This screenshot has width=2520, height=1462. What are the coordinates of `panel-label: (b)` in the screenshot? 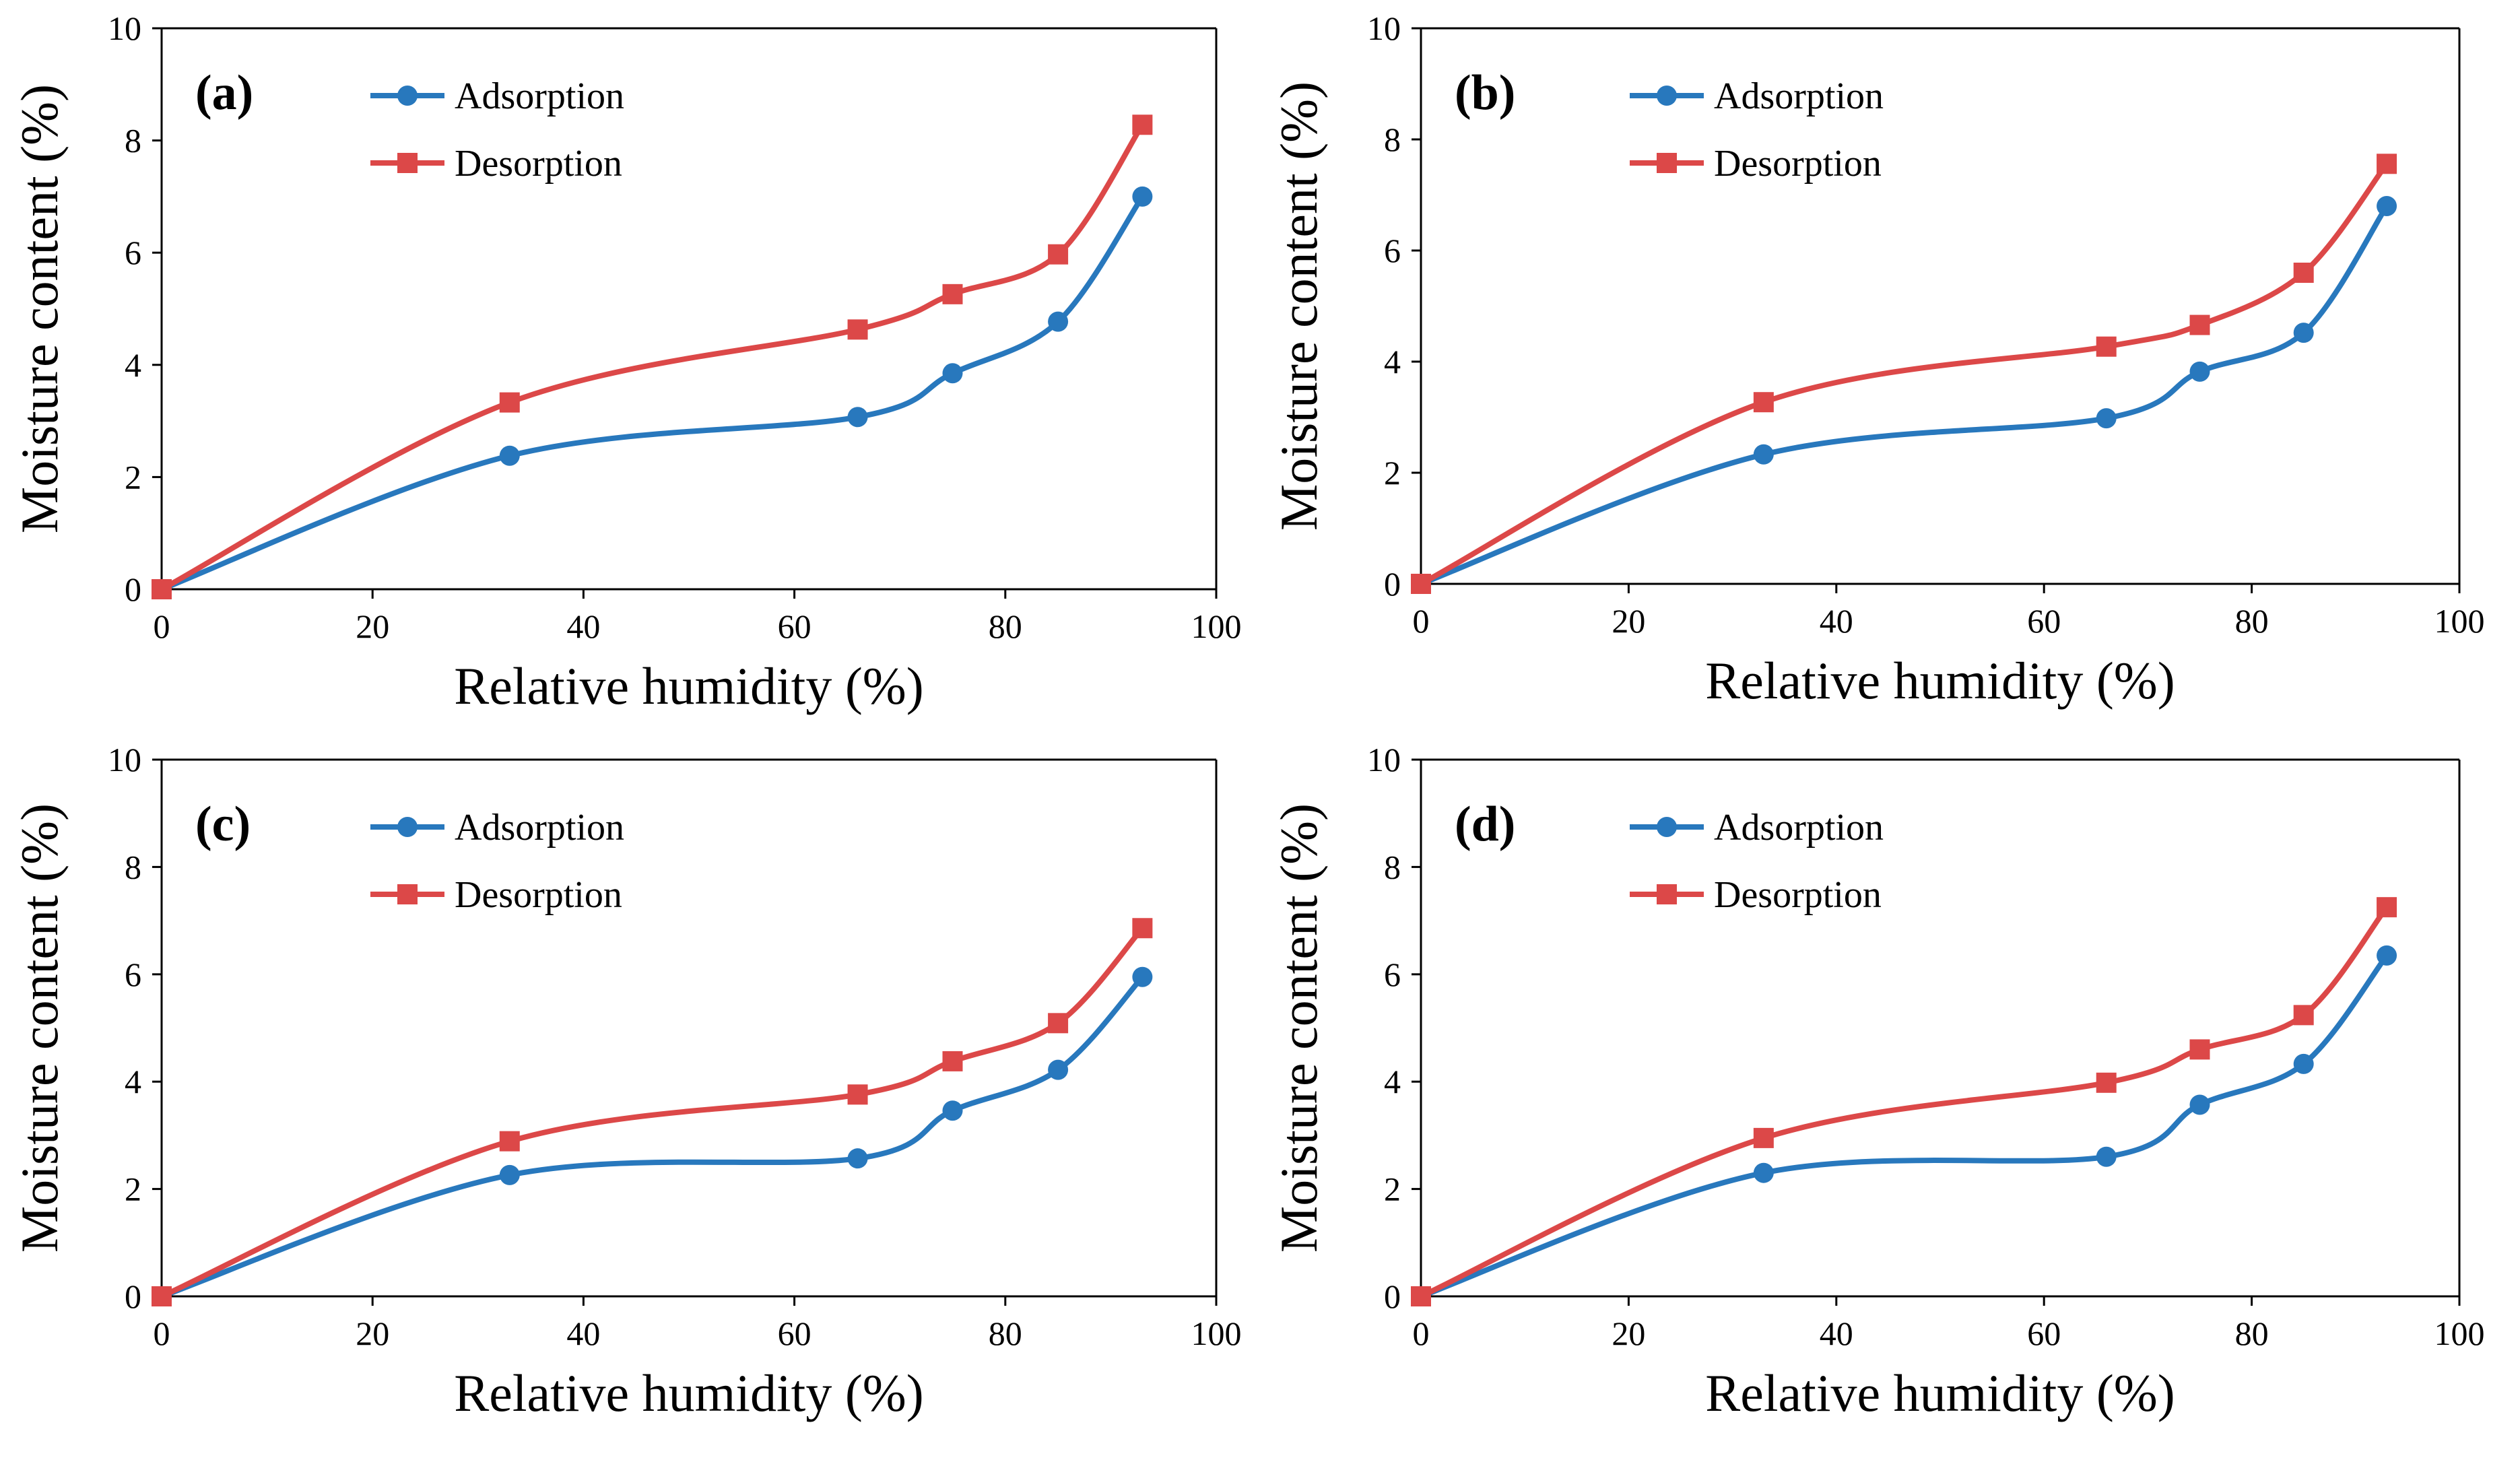 It's located at (1485, 93).